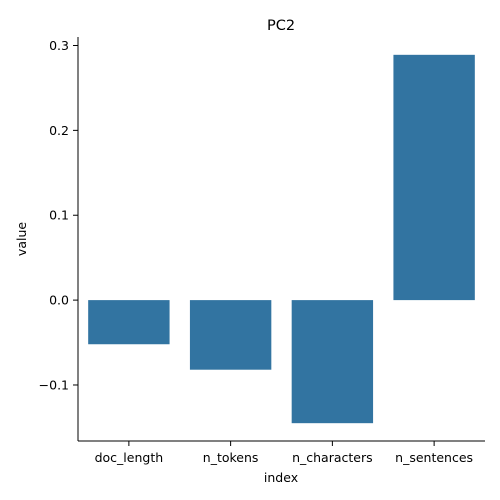 Image resolution: width=500 pixels, height=500 pixels. I want to click on x-tick-label: n_characters, so click(332, 457).